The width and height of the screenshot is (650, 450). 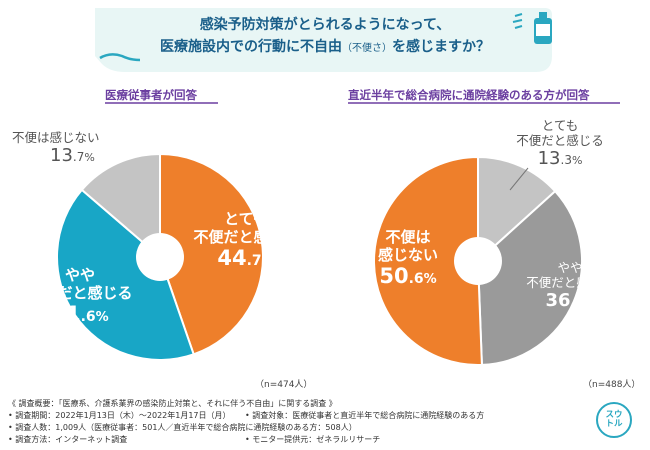 I want to click on left-slice-label-somewhat-inconvenient: やや 不便だと感じる 41.6%, so click(x=80, y=296).